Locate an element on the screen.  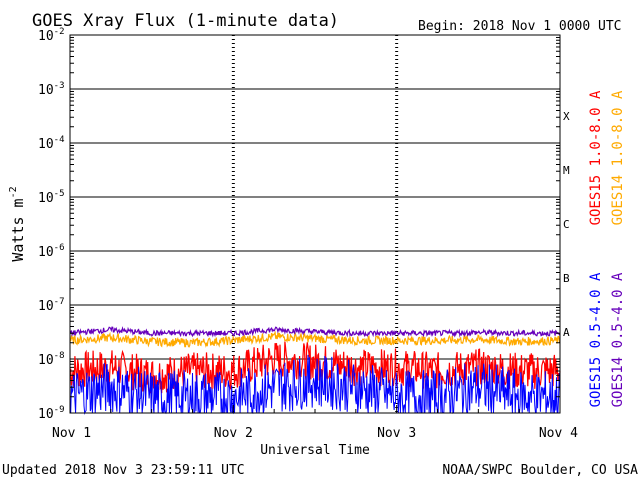
y-tick-exponent: -6 is located at coordinates (59, 248).